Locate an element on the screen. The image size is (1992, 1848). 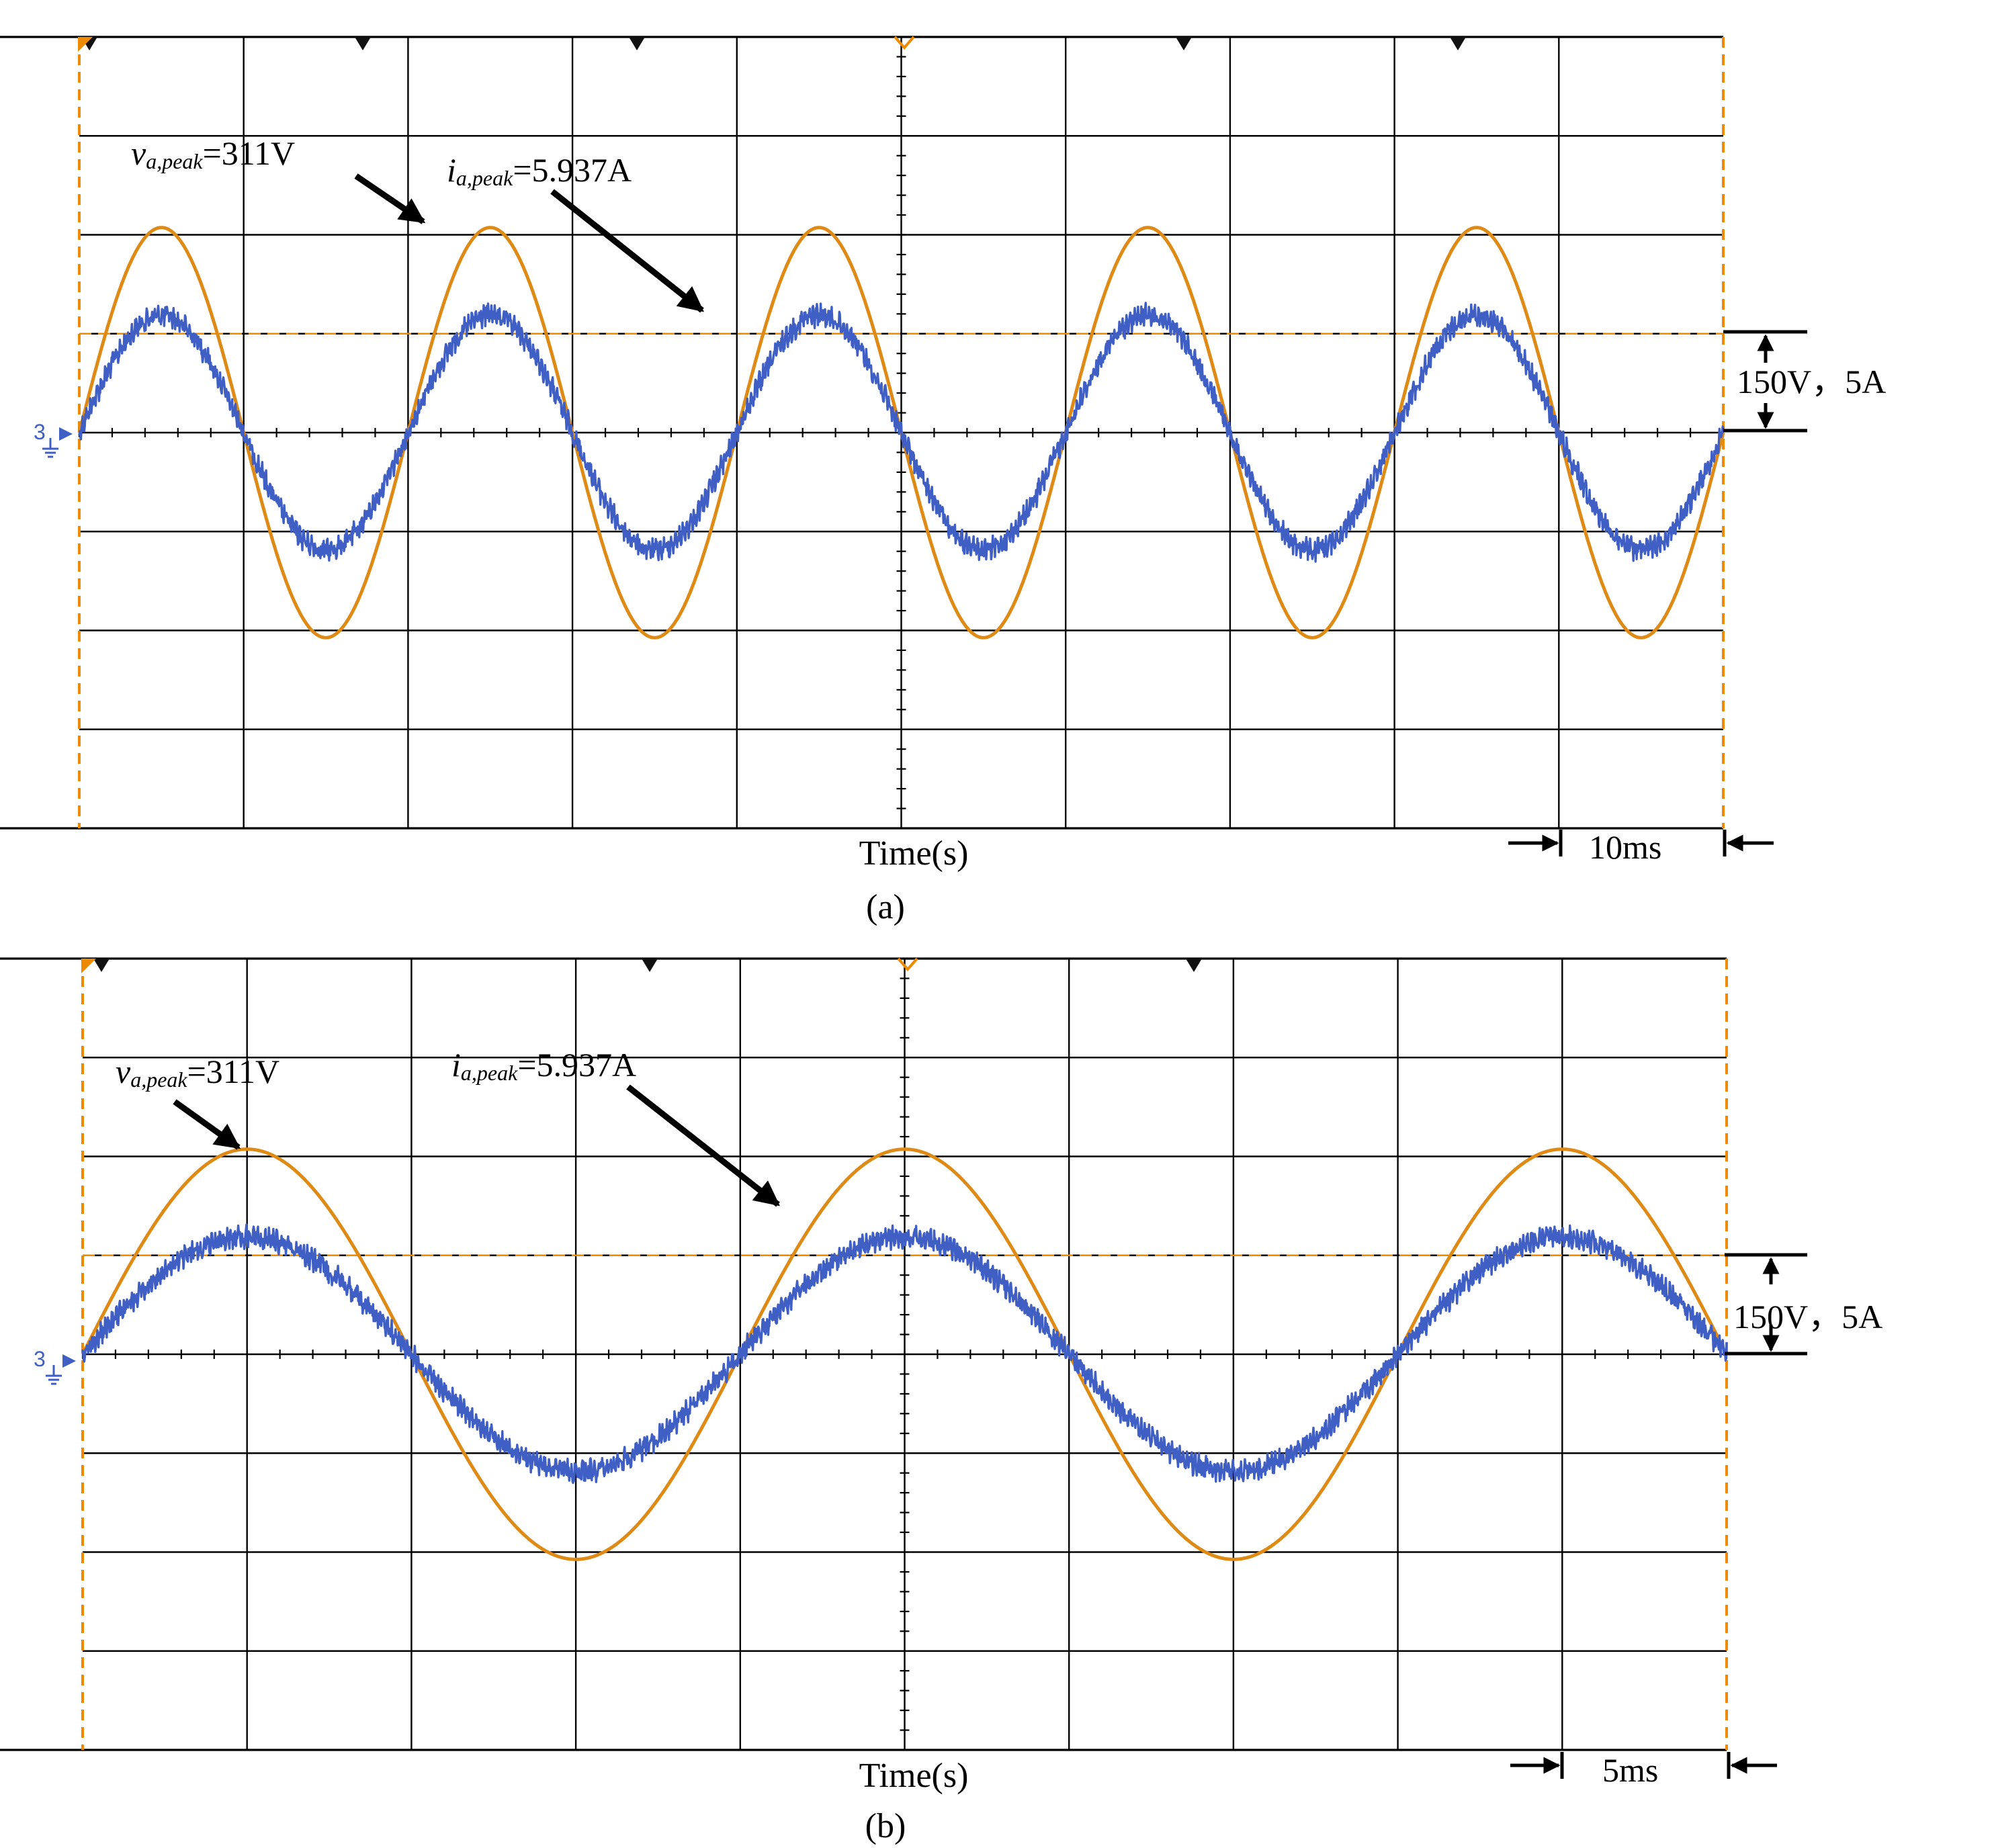
scale-label-a: 150V，5A is located at coordinates (1811, 381).